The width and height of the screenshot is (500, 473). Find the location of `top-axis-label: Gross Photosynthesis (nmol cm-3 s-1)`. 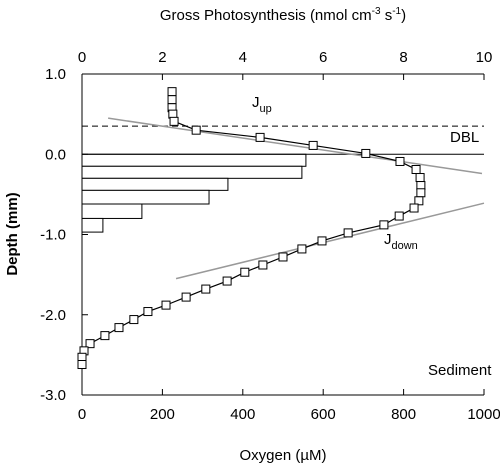

top-axis-label: Gross Photosynthesis (nmol cm-3 s-1) is located at coordinates (283, 15).